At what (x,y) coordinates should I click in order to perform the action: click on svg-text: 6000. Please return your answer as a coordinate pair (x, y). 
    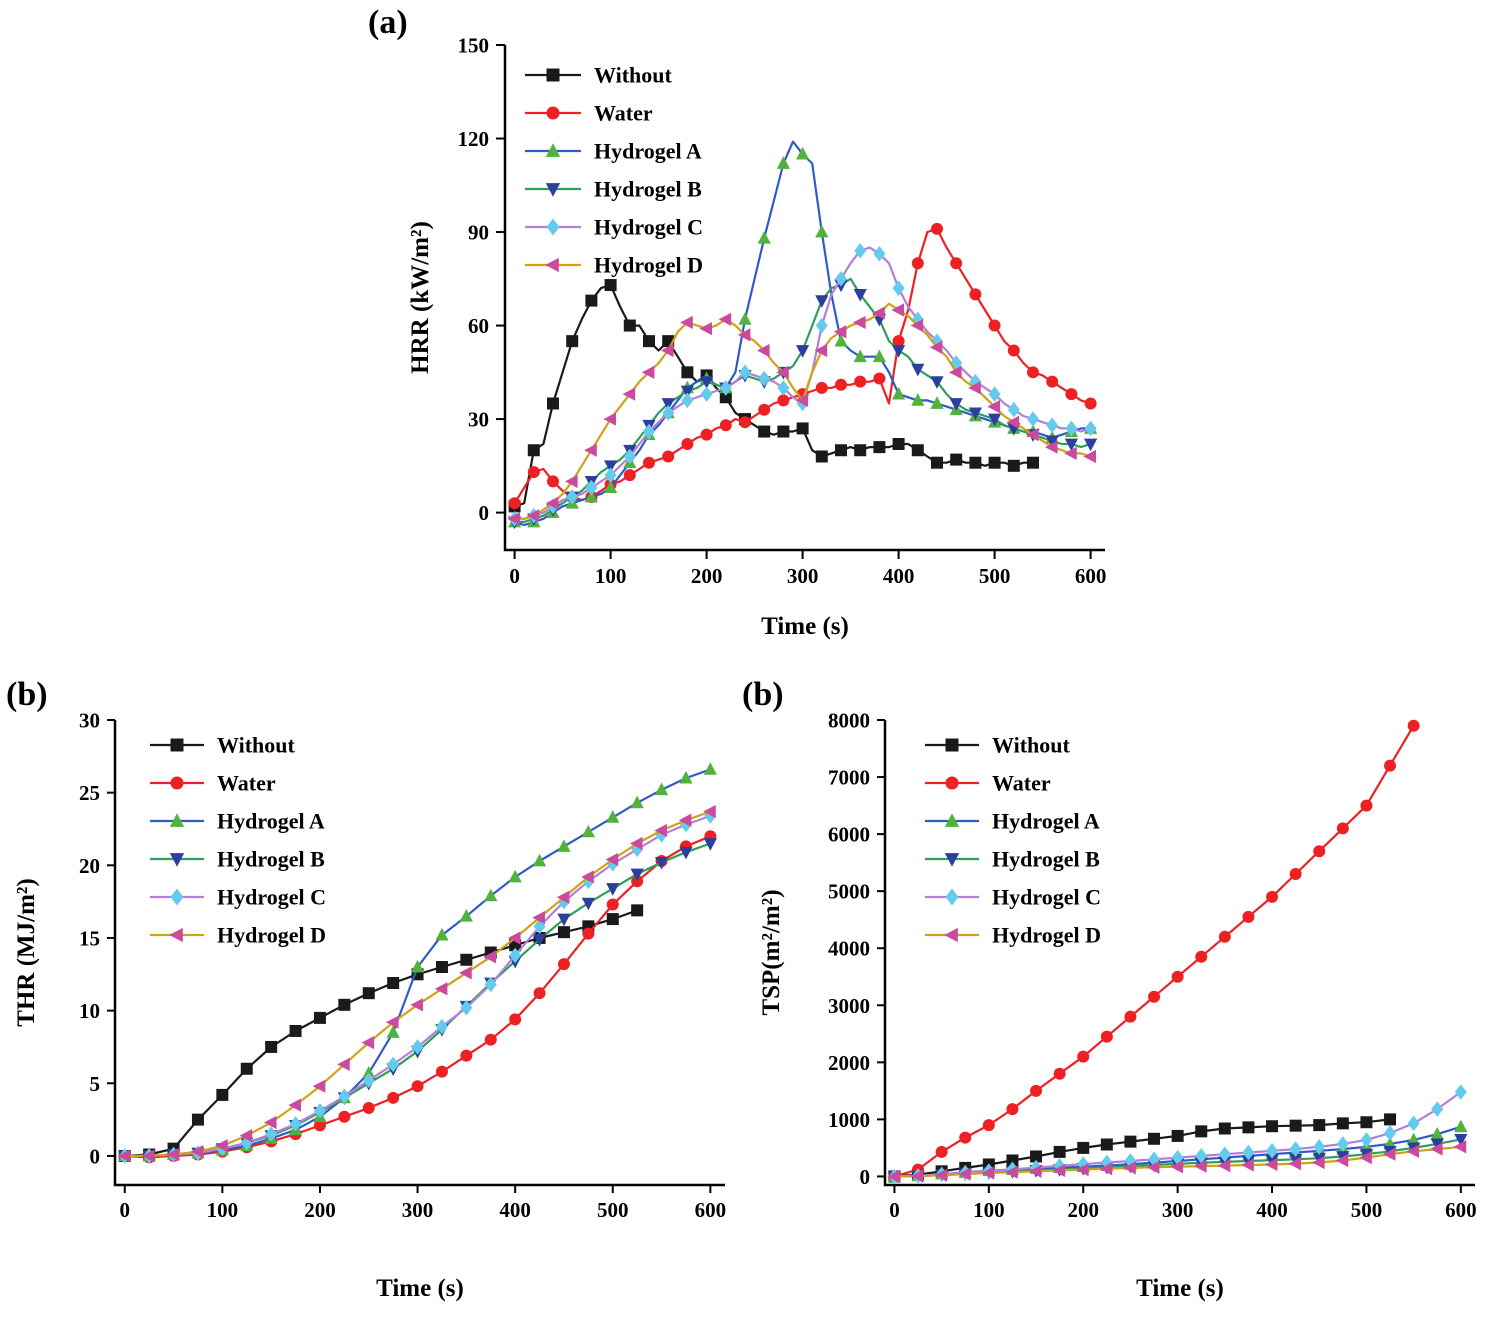
    Looking at the image, I should click on (849, 835).